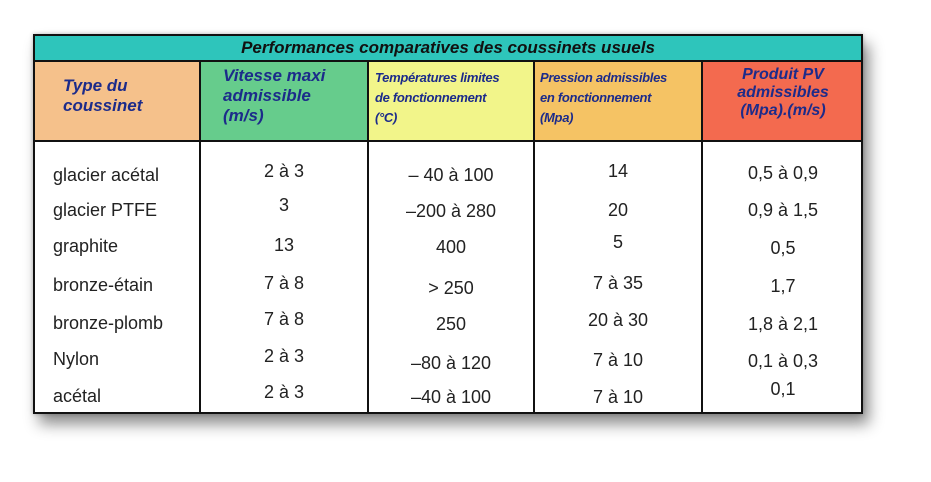  I want to click on column-pression: 14 20 5 7 à 35 20 à 30 7 à 10 7 à 10, so click(619, 277).